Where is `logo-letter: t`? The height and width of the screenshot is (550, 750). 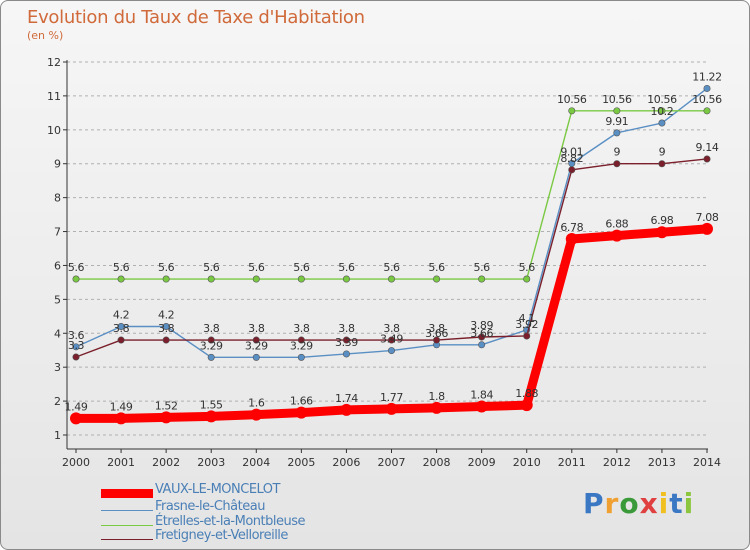 logo-letter: t is located at coordinates (676, 503).